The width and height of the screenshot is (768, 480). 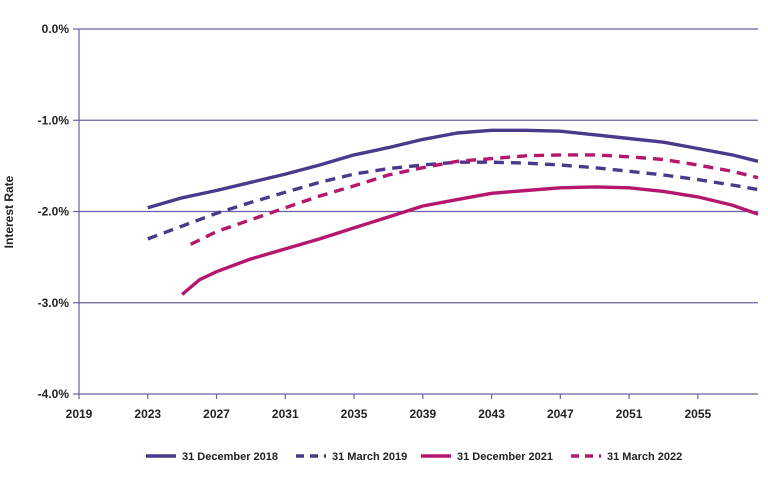 I want to click on legend-label: 31 March 2022, so click(x=644, y=457).